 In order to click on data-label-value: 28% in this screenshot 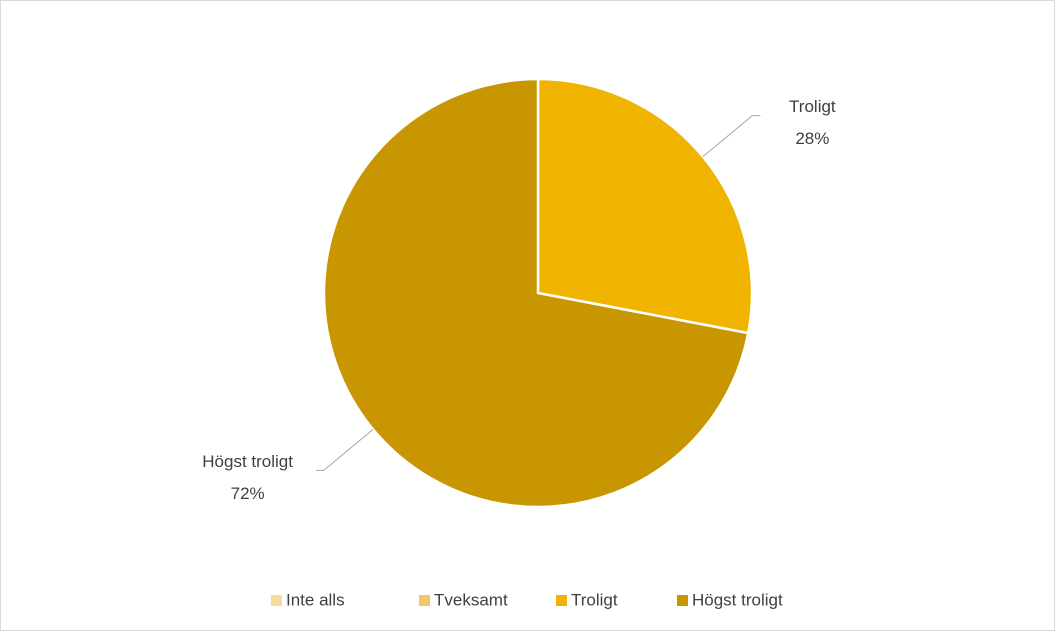, I will do `click(812, 138)`.